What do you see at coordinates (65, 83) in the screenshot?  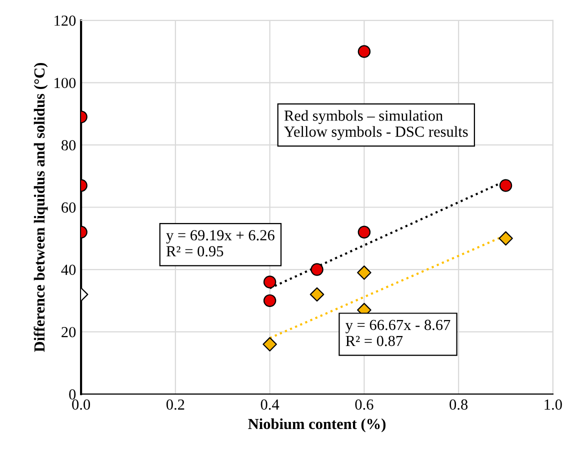 I see `y-tick-label: 100` at bounding box center [65, 83].